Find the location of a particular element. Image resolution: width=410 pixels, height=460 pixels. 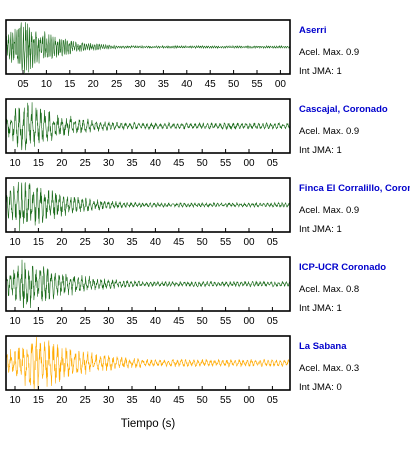

jma-intensity-text: Int JMA: 0 is located at coordinates (320, 387).